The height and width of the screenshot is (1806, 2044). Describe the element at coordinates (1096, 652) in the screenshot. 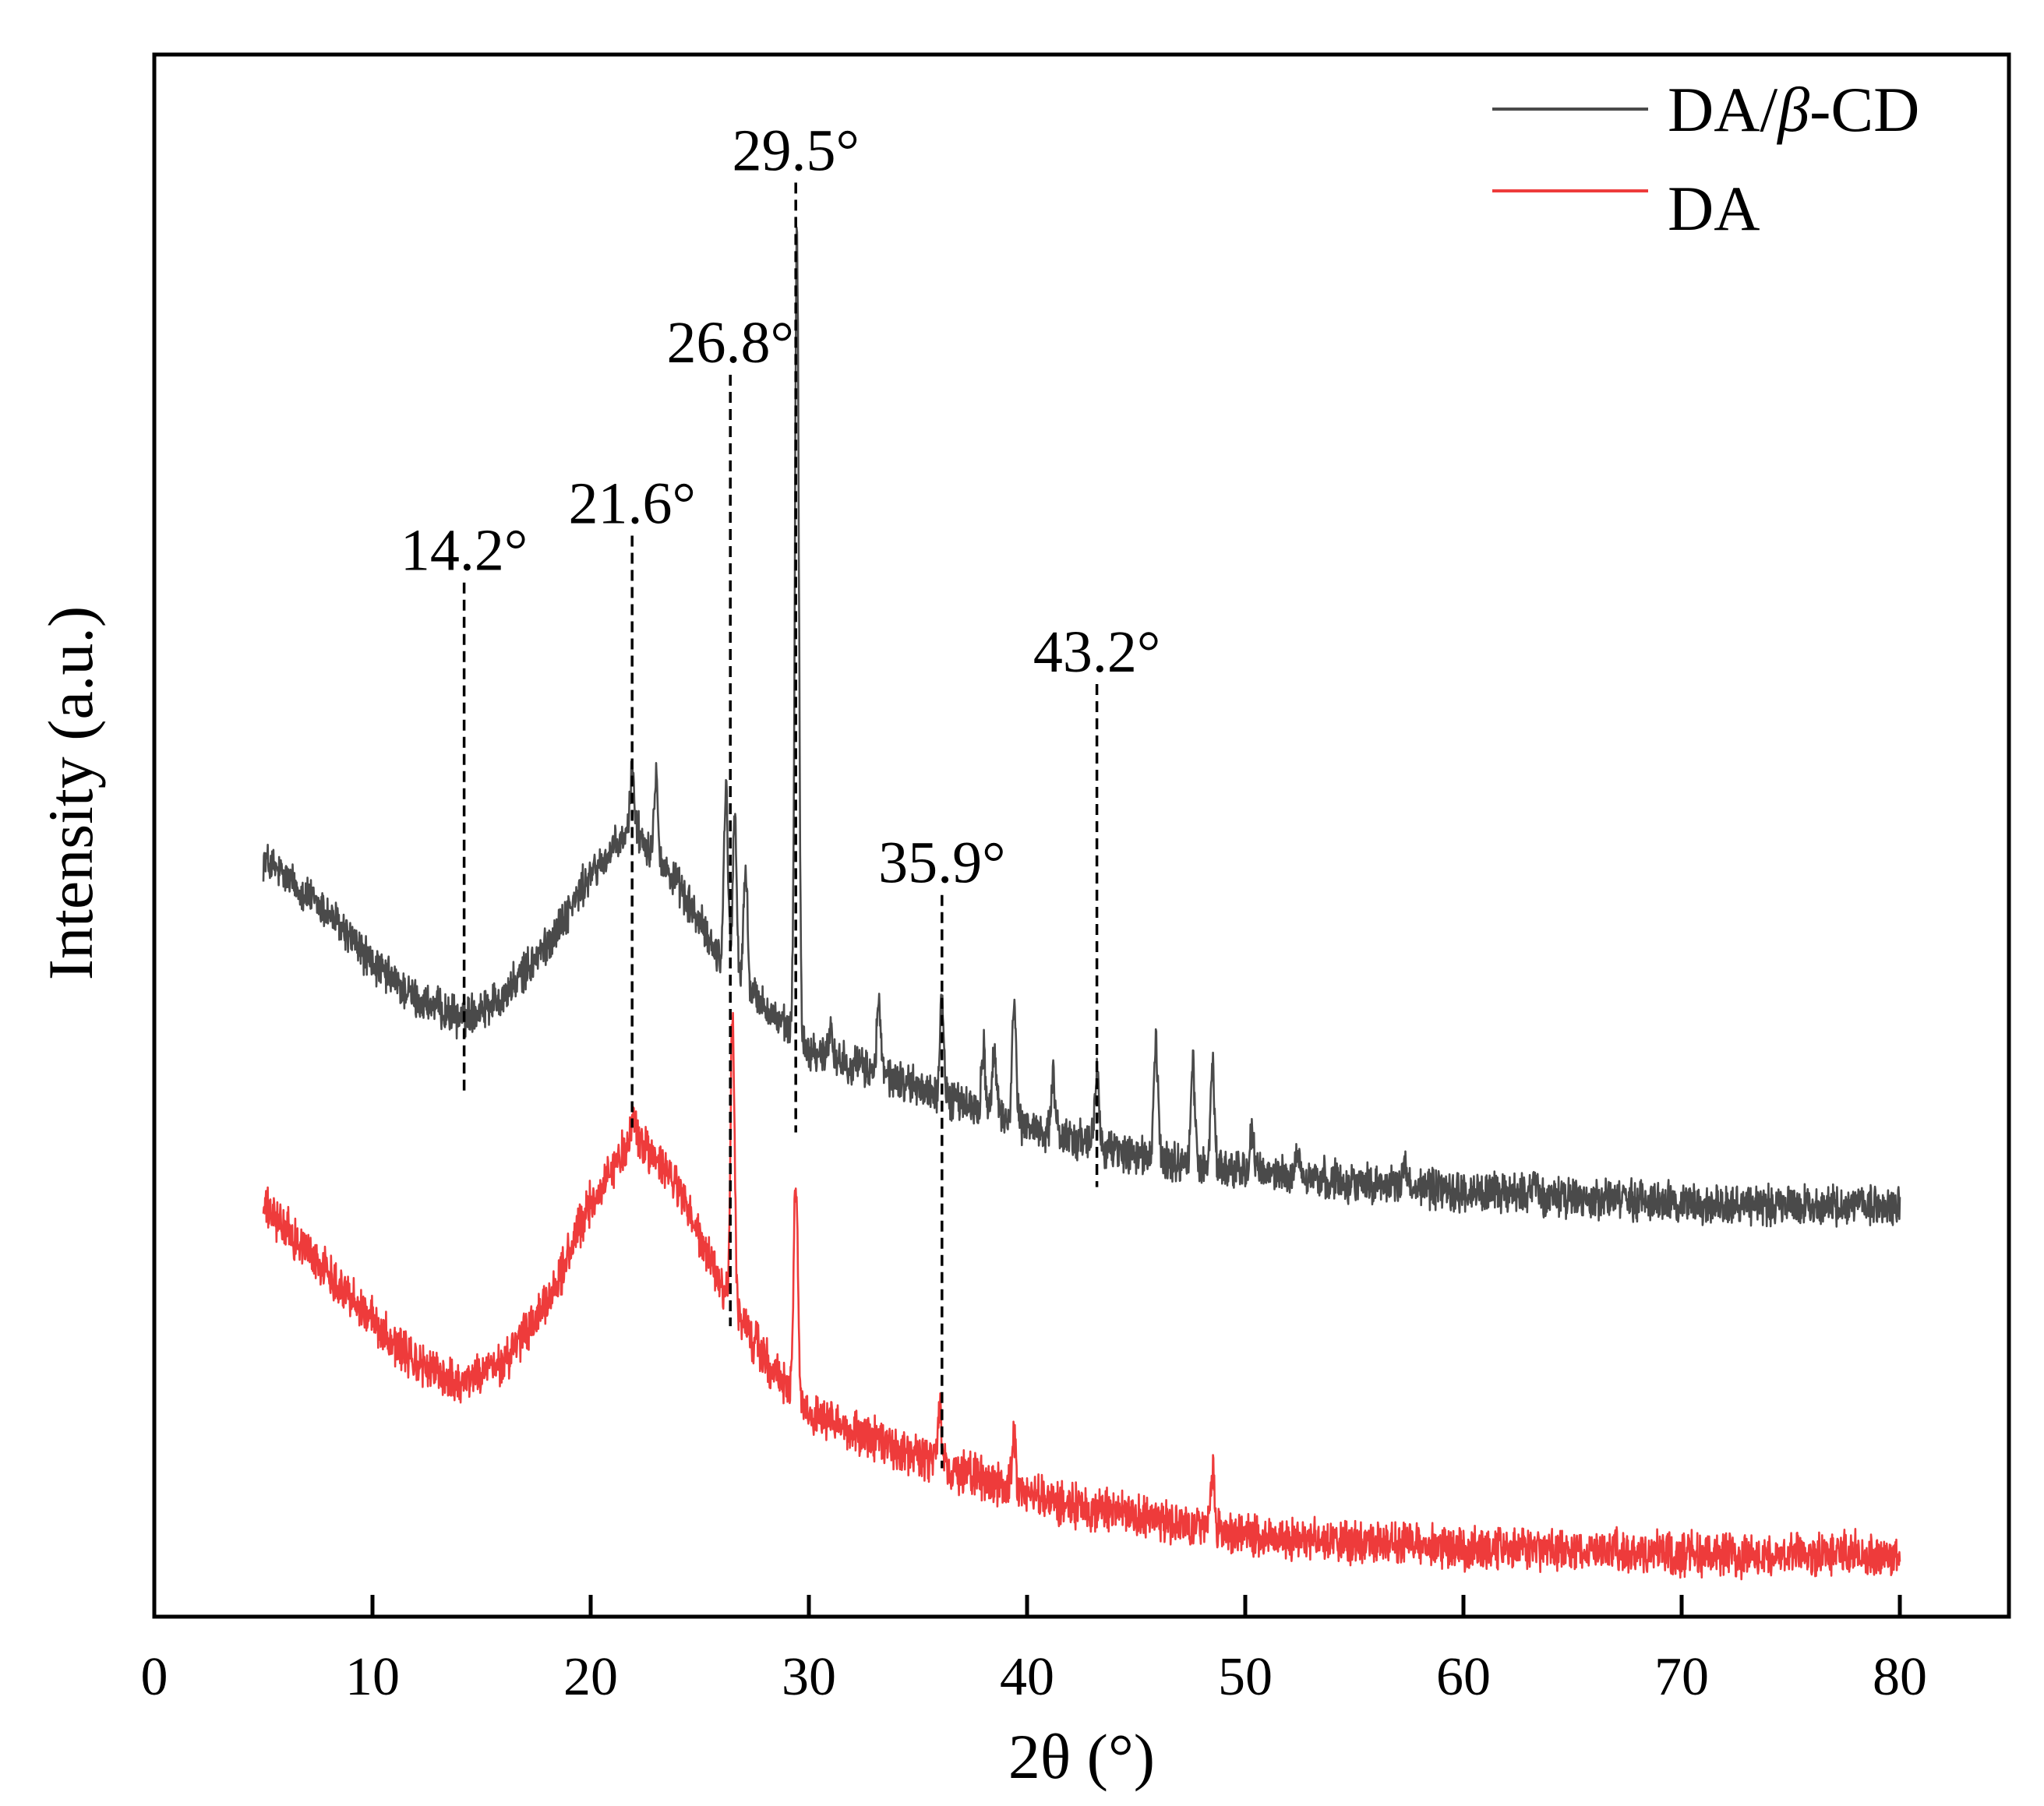

I see `peak-label: 43.2°` at that location.